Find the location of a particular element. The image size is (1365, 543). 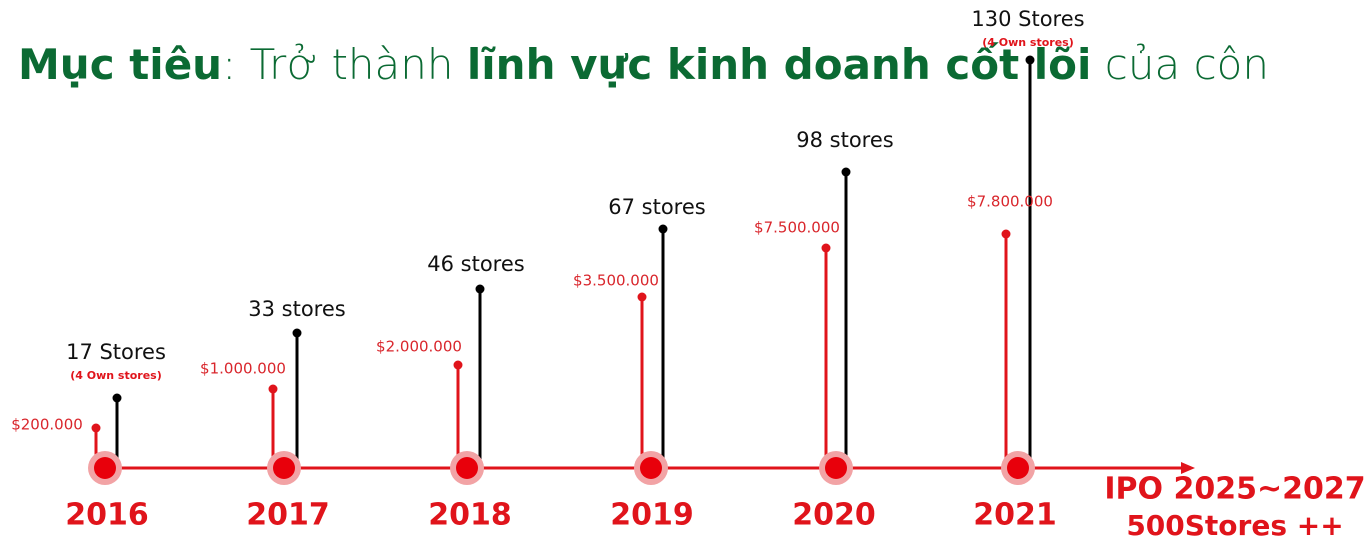

stores-label: 67 stores is located at coordinates (656, 207).